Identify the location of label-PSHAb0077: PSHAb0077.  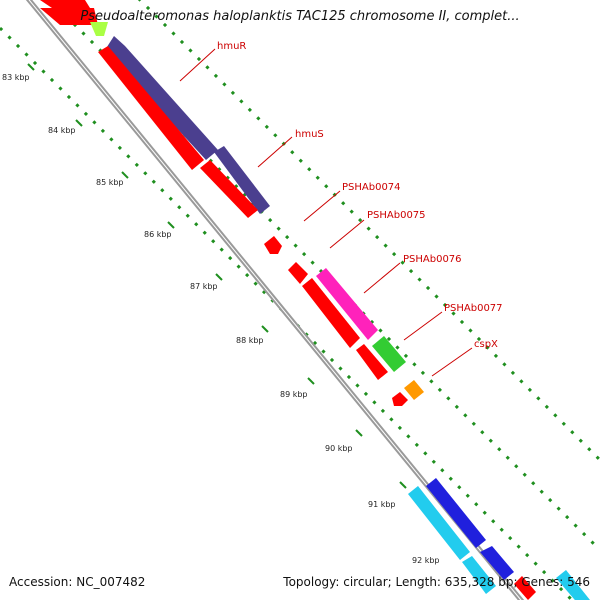
(473, 308).